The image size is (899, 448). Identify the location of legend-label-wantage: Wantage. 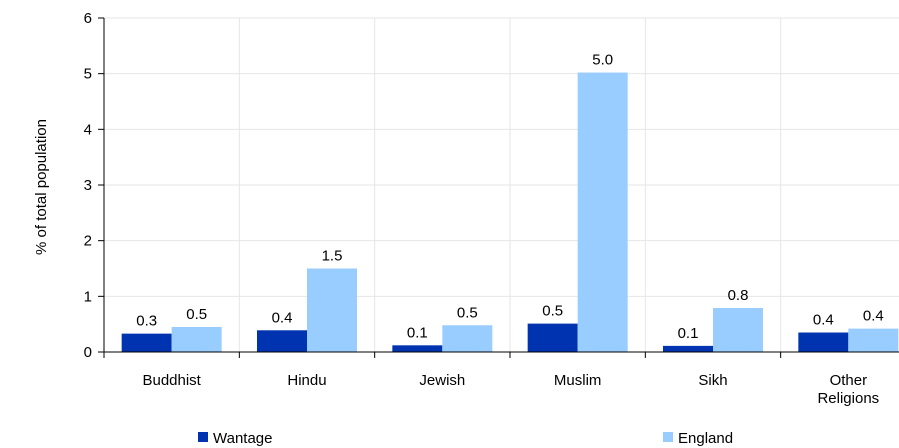
(242, 438).